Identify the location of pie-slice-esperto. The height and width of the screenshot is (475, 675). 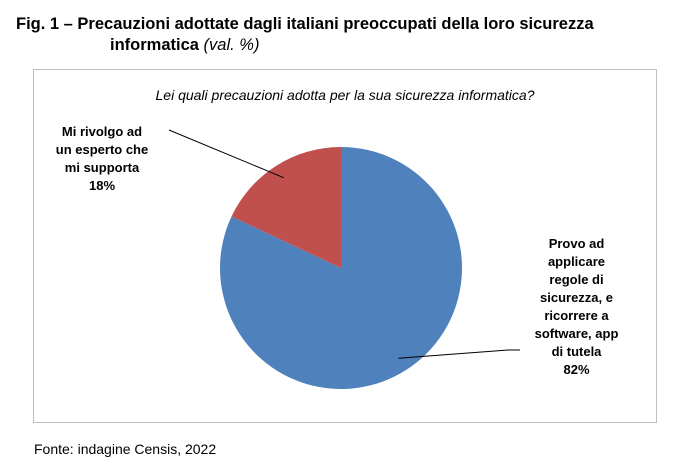
(286, 207).